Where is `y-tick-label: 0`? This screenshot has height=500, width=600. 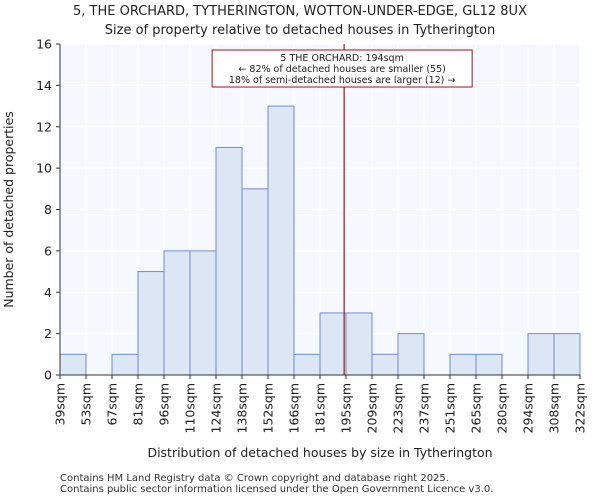 y-tick-label: 0 is located at coordinates (48, 375).